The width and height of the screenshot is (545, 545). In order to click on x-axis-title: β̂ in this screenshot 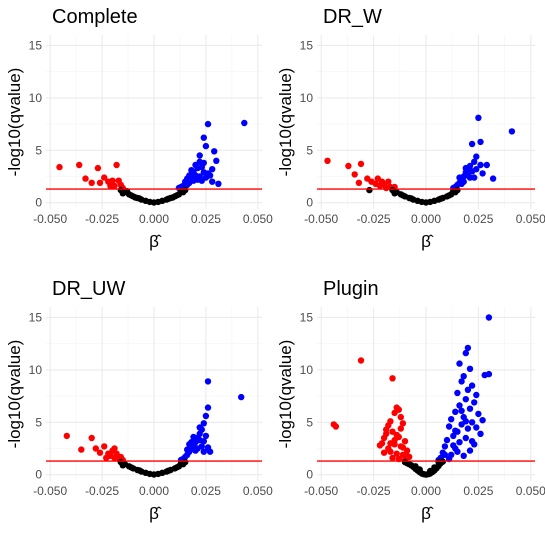, I will do `click(427, 513)`.